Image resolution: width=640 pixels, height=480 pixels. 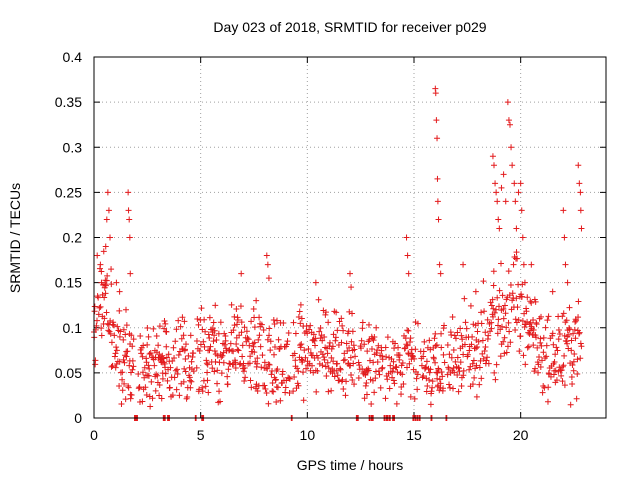 I want to click on y-tick-label: 0.05, so click(x=68, y=373).